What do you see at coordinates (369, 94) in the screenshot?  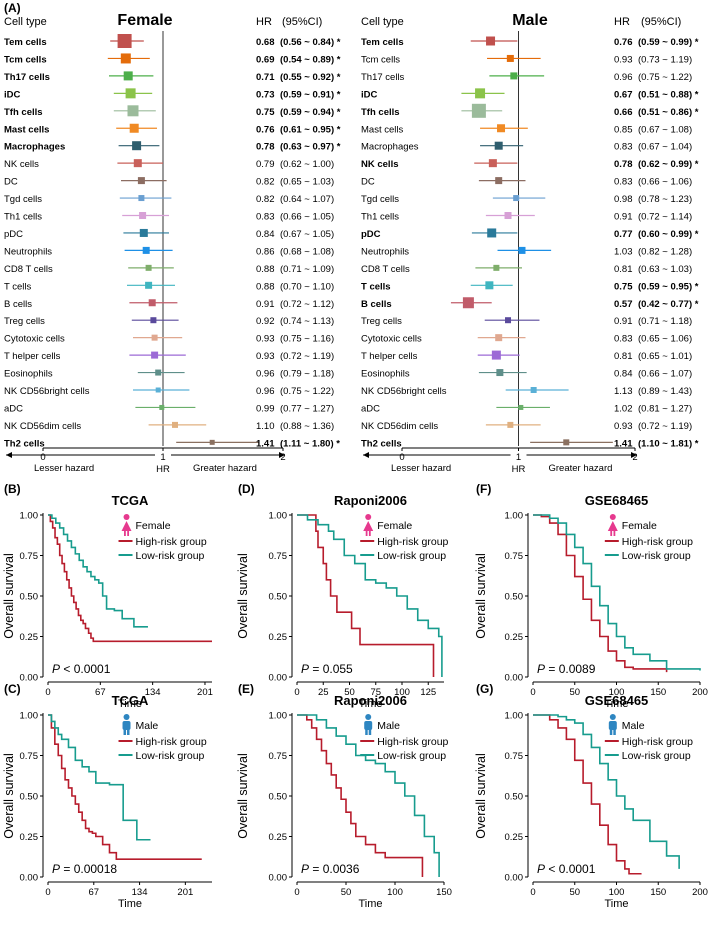 I see `male-cell-type-label: iDC` at bounding box center [369, 94].